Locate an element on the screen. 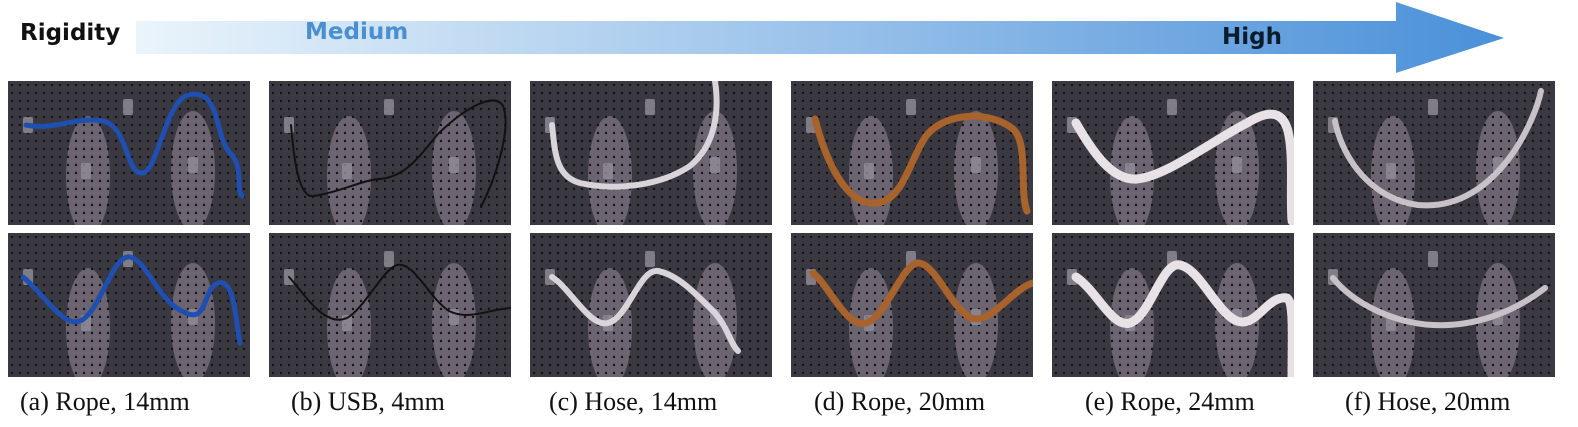 This screenshot has height=427, width=1578. photo-usb-4mm-target is located at coordinates (390, 305).